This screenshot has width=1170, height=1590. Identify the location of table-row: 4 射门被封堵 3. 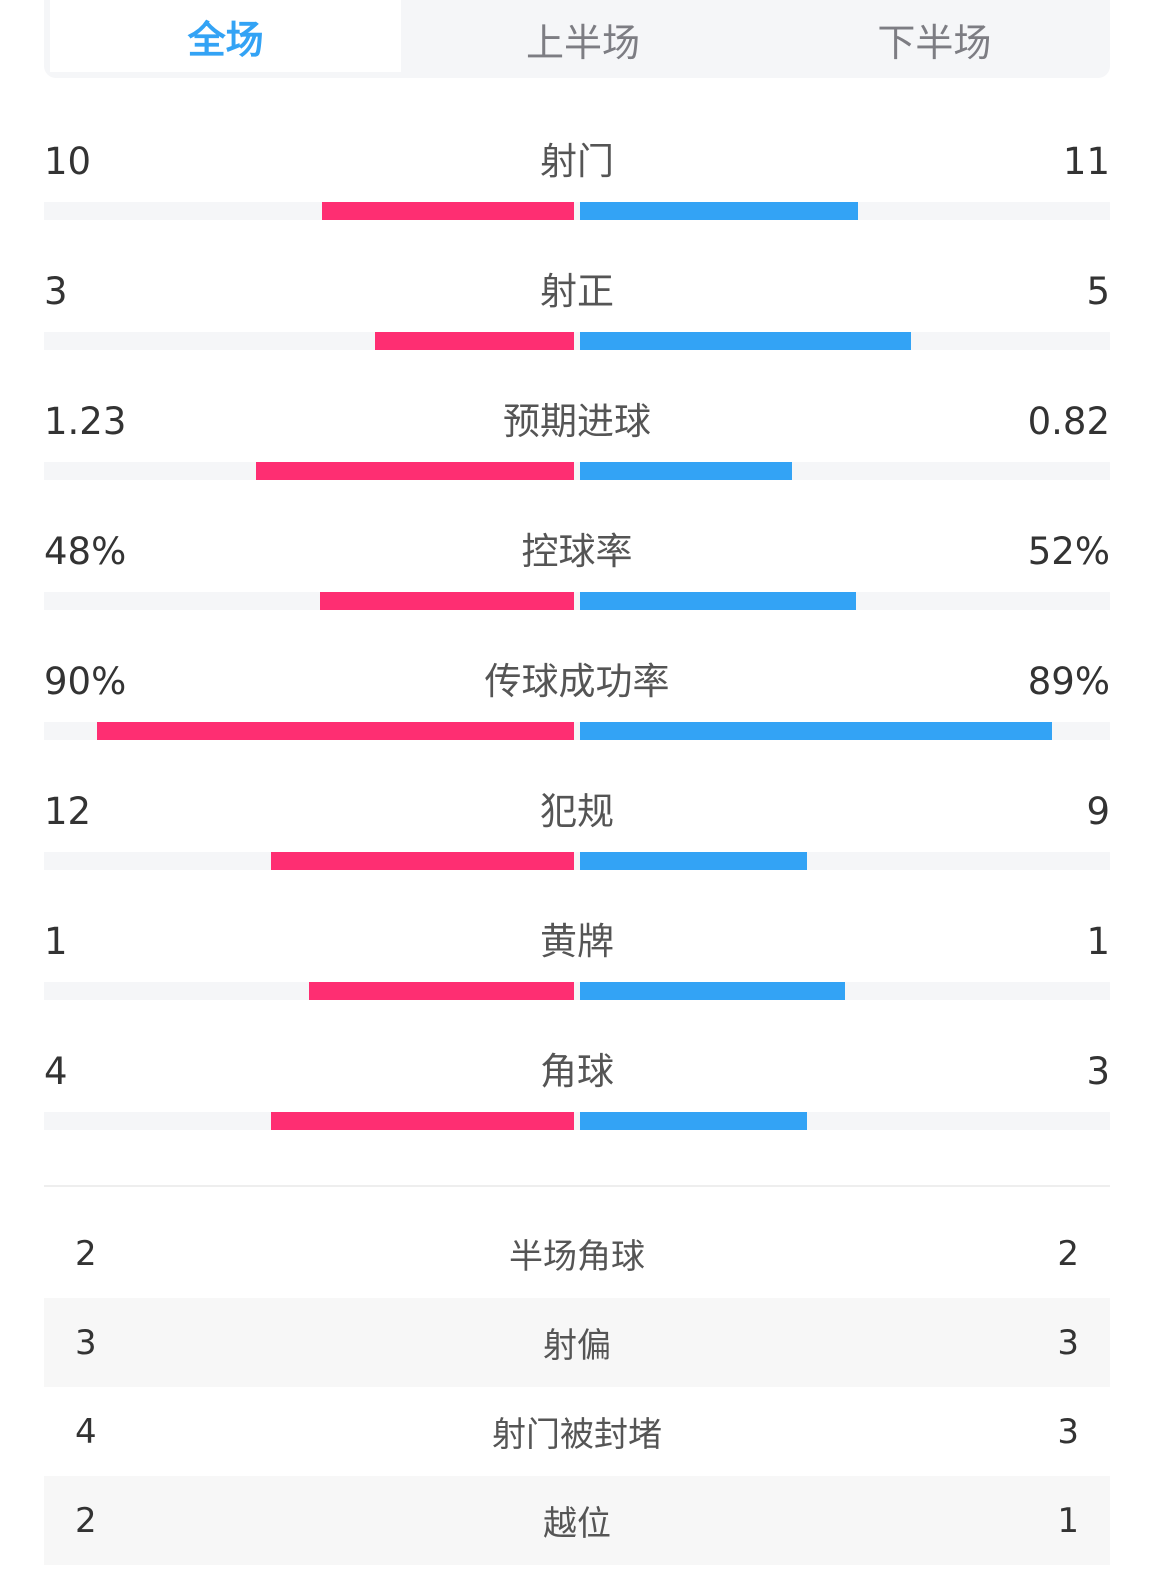
(577, 1431).